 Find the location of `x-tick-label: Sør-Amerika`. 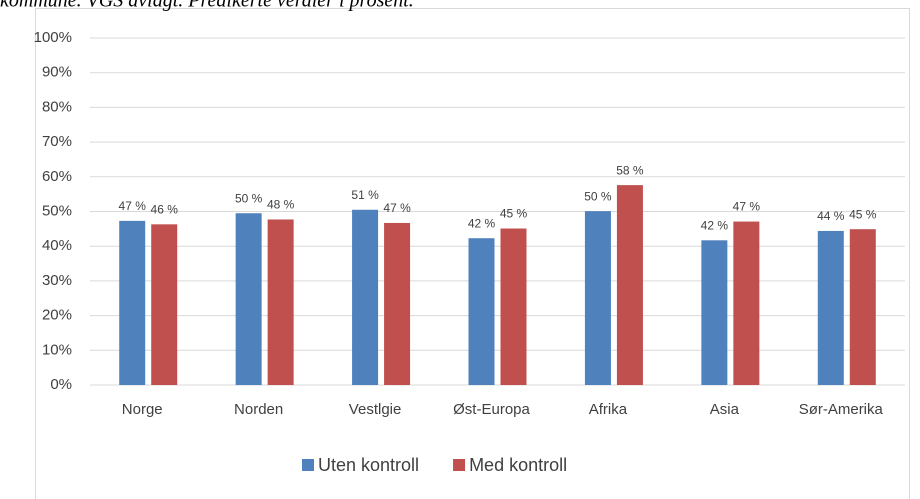

x-tick-label: Sør-Amerika is located at coordinates (841, 409).